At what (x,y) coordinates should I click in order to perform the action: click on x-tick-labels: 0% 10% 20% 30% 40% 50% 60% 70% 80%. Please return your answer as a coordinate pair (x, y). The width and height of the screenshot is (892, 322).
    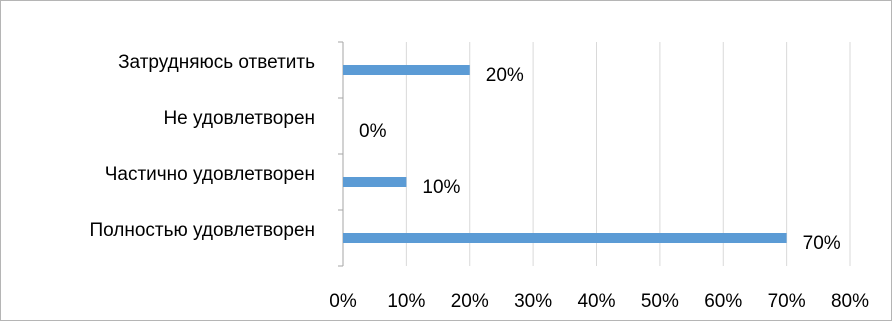
    Looking at the image, I should click on (599, 301).